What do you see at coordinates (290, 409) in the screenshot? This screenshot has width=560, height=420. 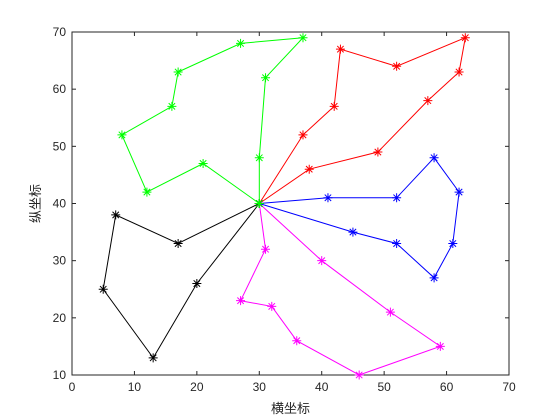 I see `x-axis-label: 横坐标` at bounding box center [290, 409].